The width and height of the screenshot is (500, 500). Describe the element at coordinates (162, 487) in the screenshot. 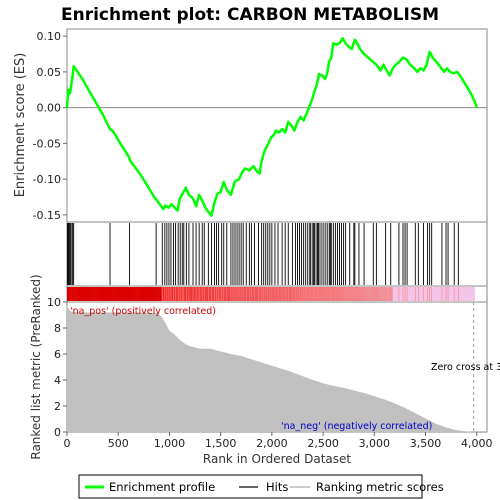

I see `legend-profile-label: Enrichment profile` at that location.